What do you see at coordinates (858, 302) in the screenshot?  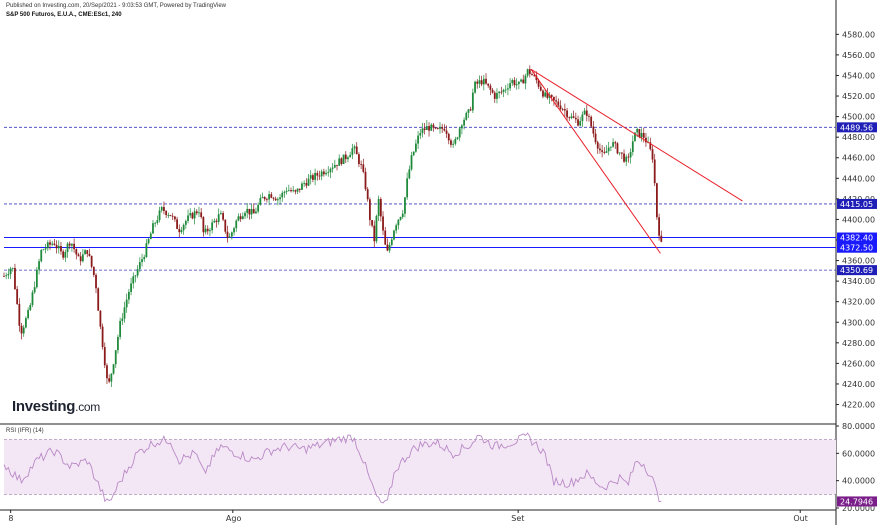 I see `y-tick-label: 4320.00` at bounding box center [858, 302].